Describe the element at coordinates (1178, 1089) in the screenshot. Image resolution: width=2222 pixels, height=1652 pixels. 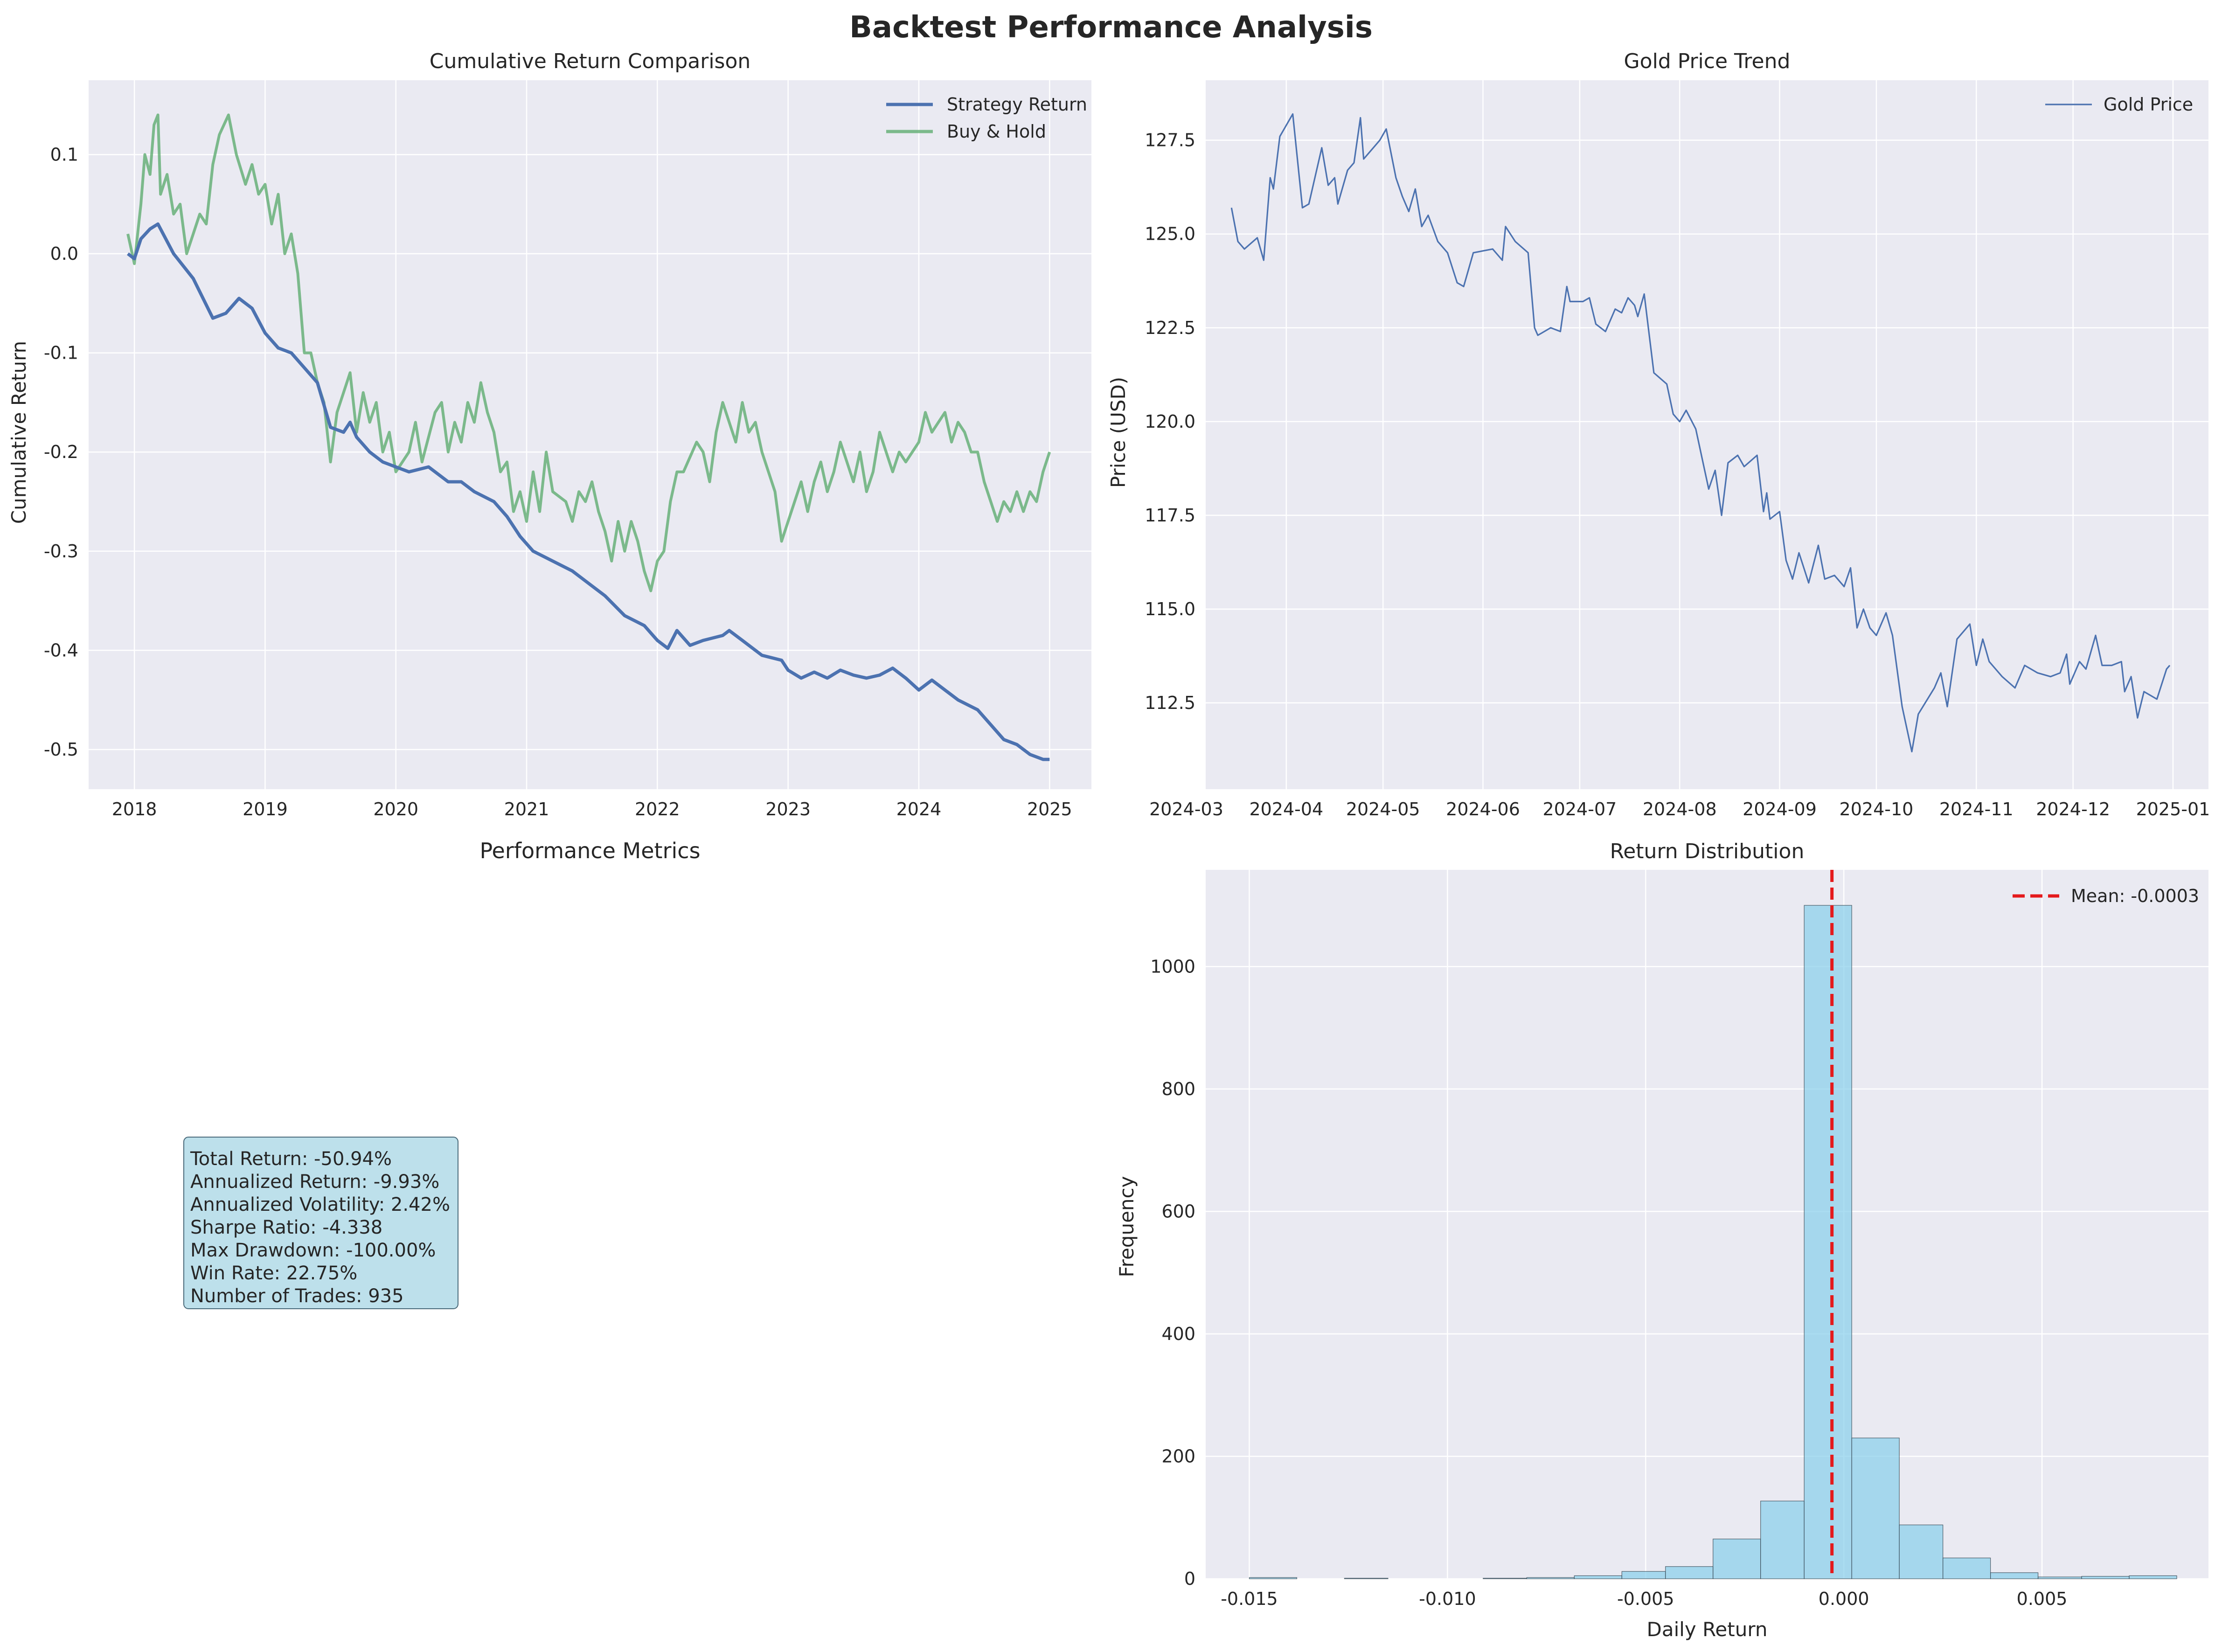
I see `return-distribution-ytick-label-4: 800` at that location.